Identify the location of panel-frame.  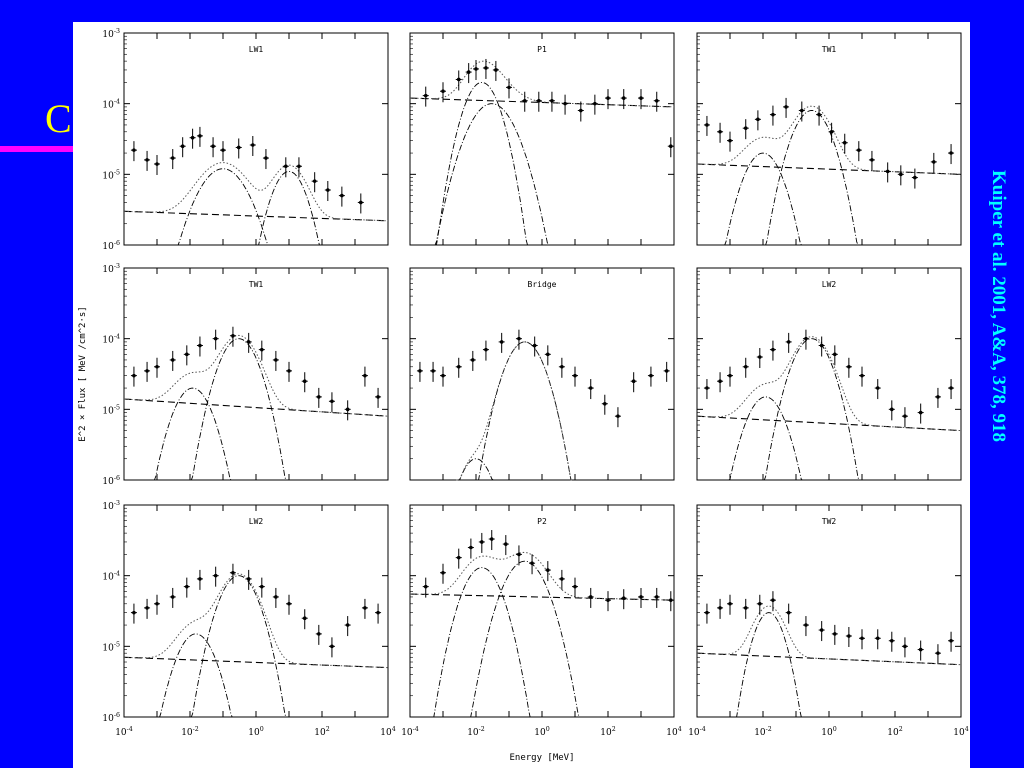
(829, 374).